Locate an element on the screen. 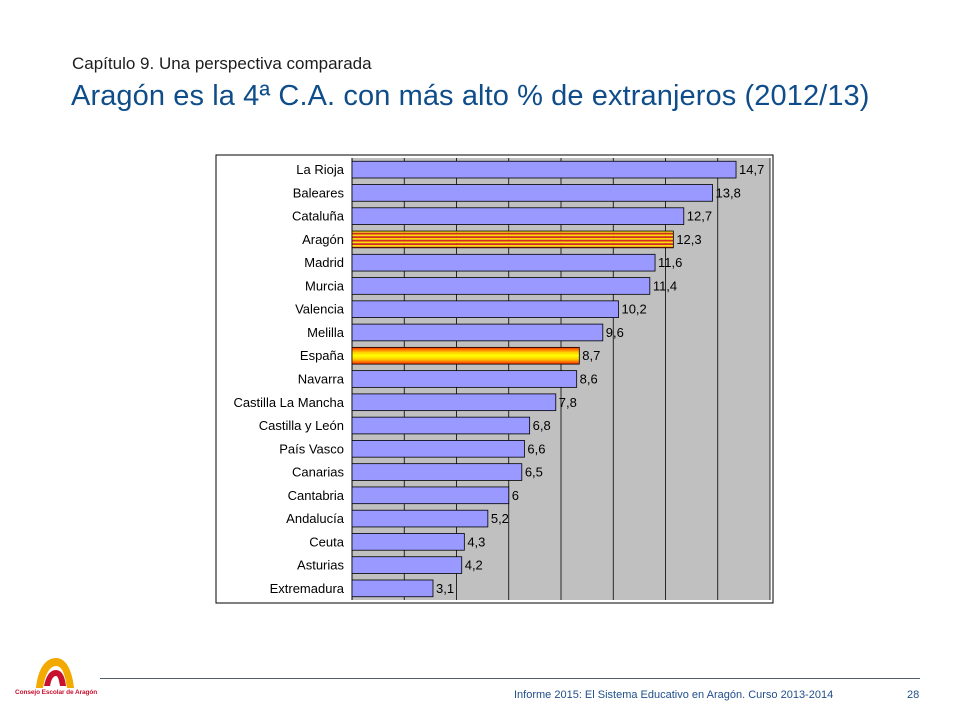  value-label: 10,2 is located at coordinates (633, 309).